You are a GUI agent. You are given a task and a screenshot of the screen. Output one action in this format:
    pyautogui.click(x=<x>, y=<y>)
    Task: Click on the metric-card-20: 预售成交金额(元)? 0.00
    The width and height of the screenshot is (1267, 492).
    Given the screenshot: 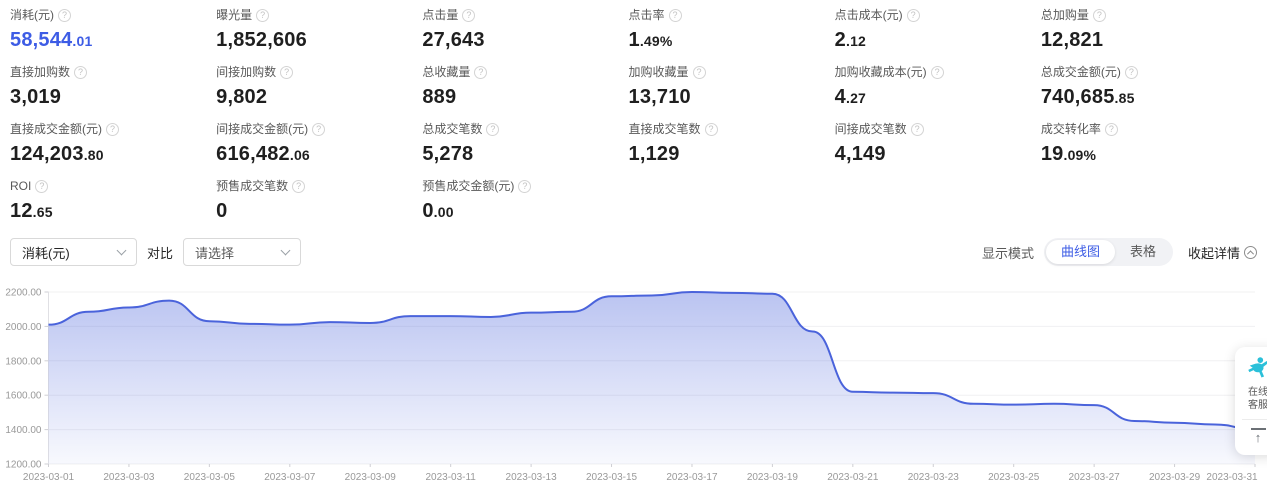 What is the action you would take?
    pyautogui.click(x=525, y=200)
    